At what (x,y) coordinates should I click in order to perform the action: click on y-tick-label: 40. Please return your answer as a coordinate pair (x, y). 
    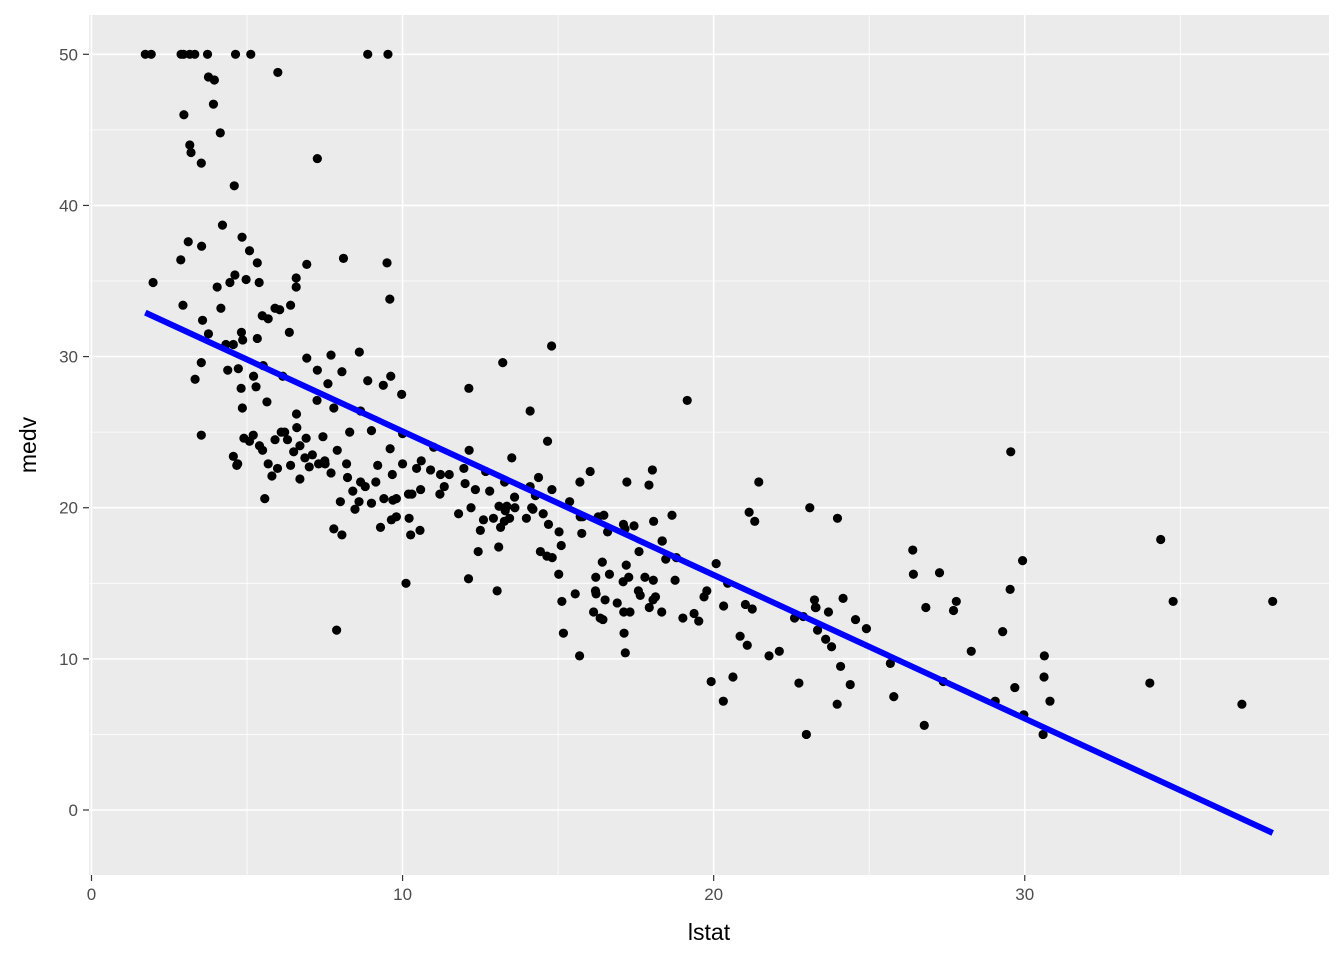
    Looking at the image, I should click on (68, 205).